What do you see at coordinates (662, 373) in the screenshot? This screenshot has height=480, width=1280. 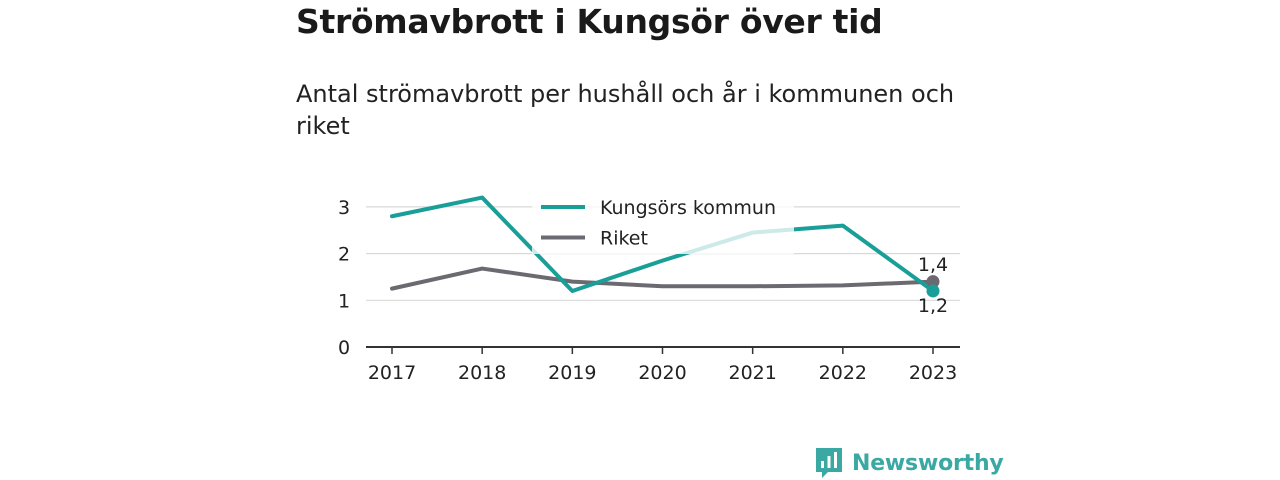 I see `x-tick-label: 2020` at bounding box center [662, 373].